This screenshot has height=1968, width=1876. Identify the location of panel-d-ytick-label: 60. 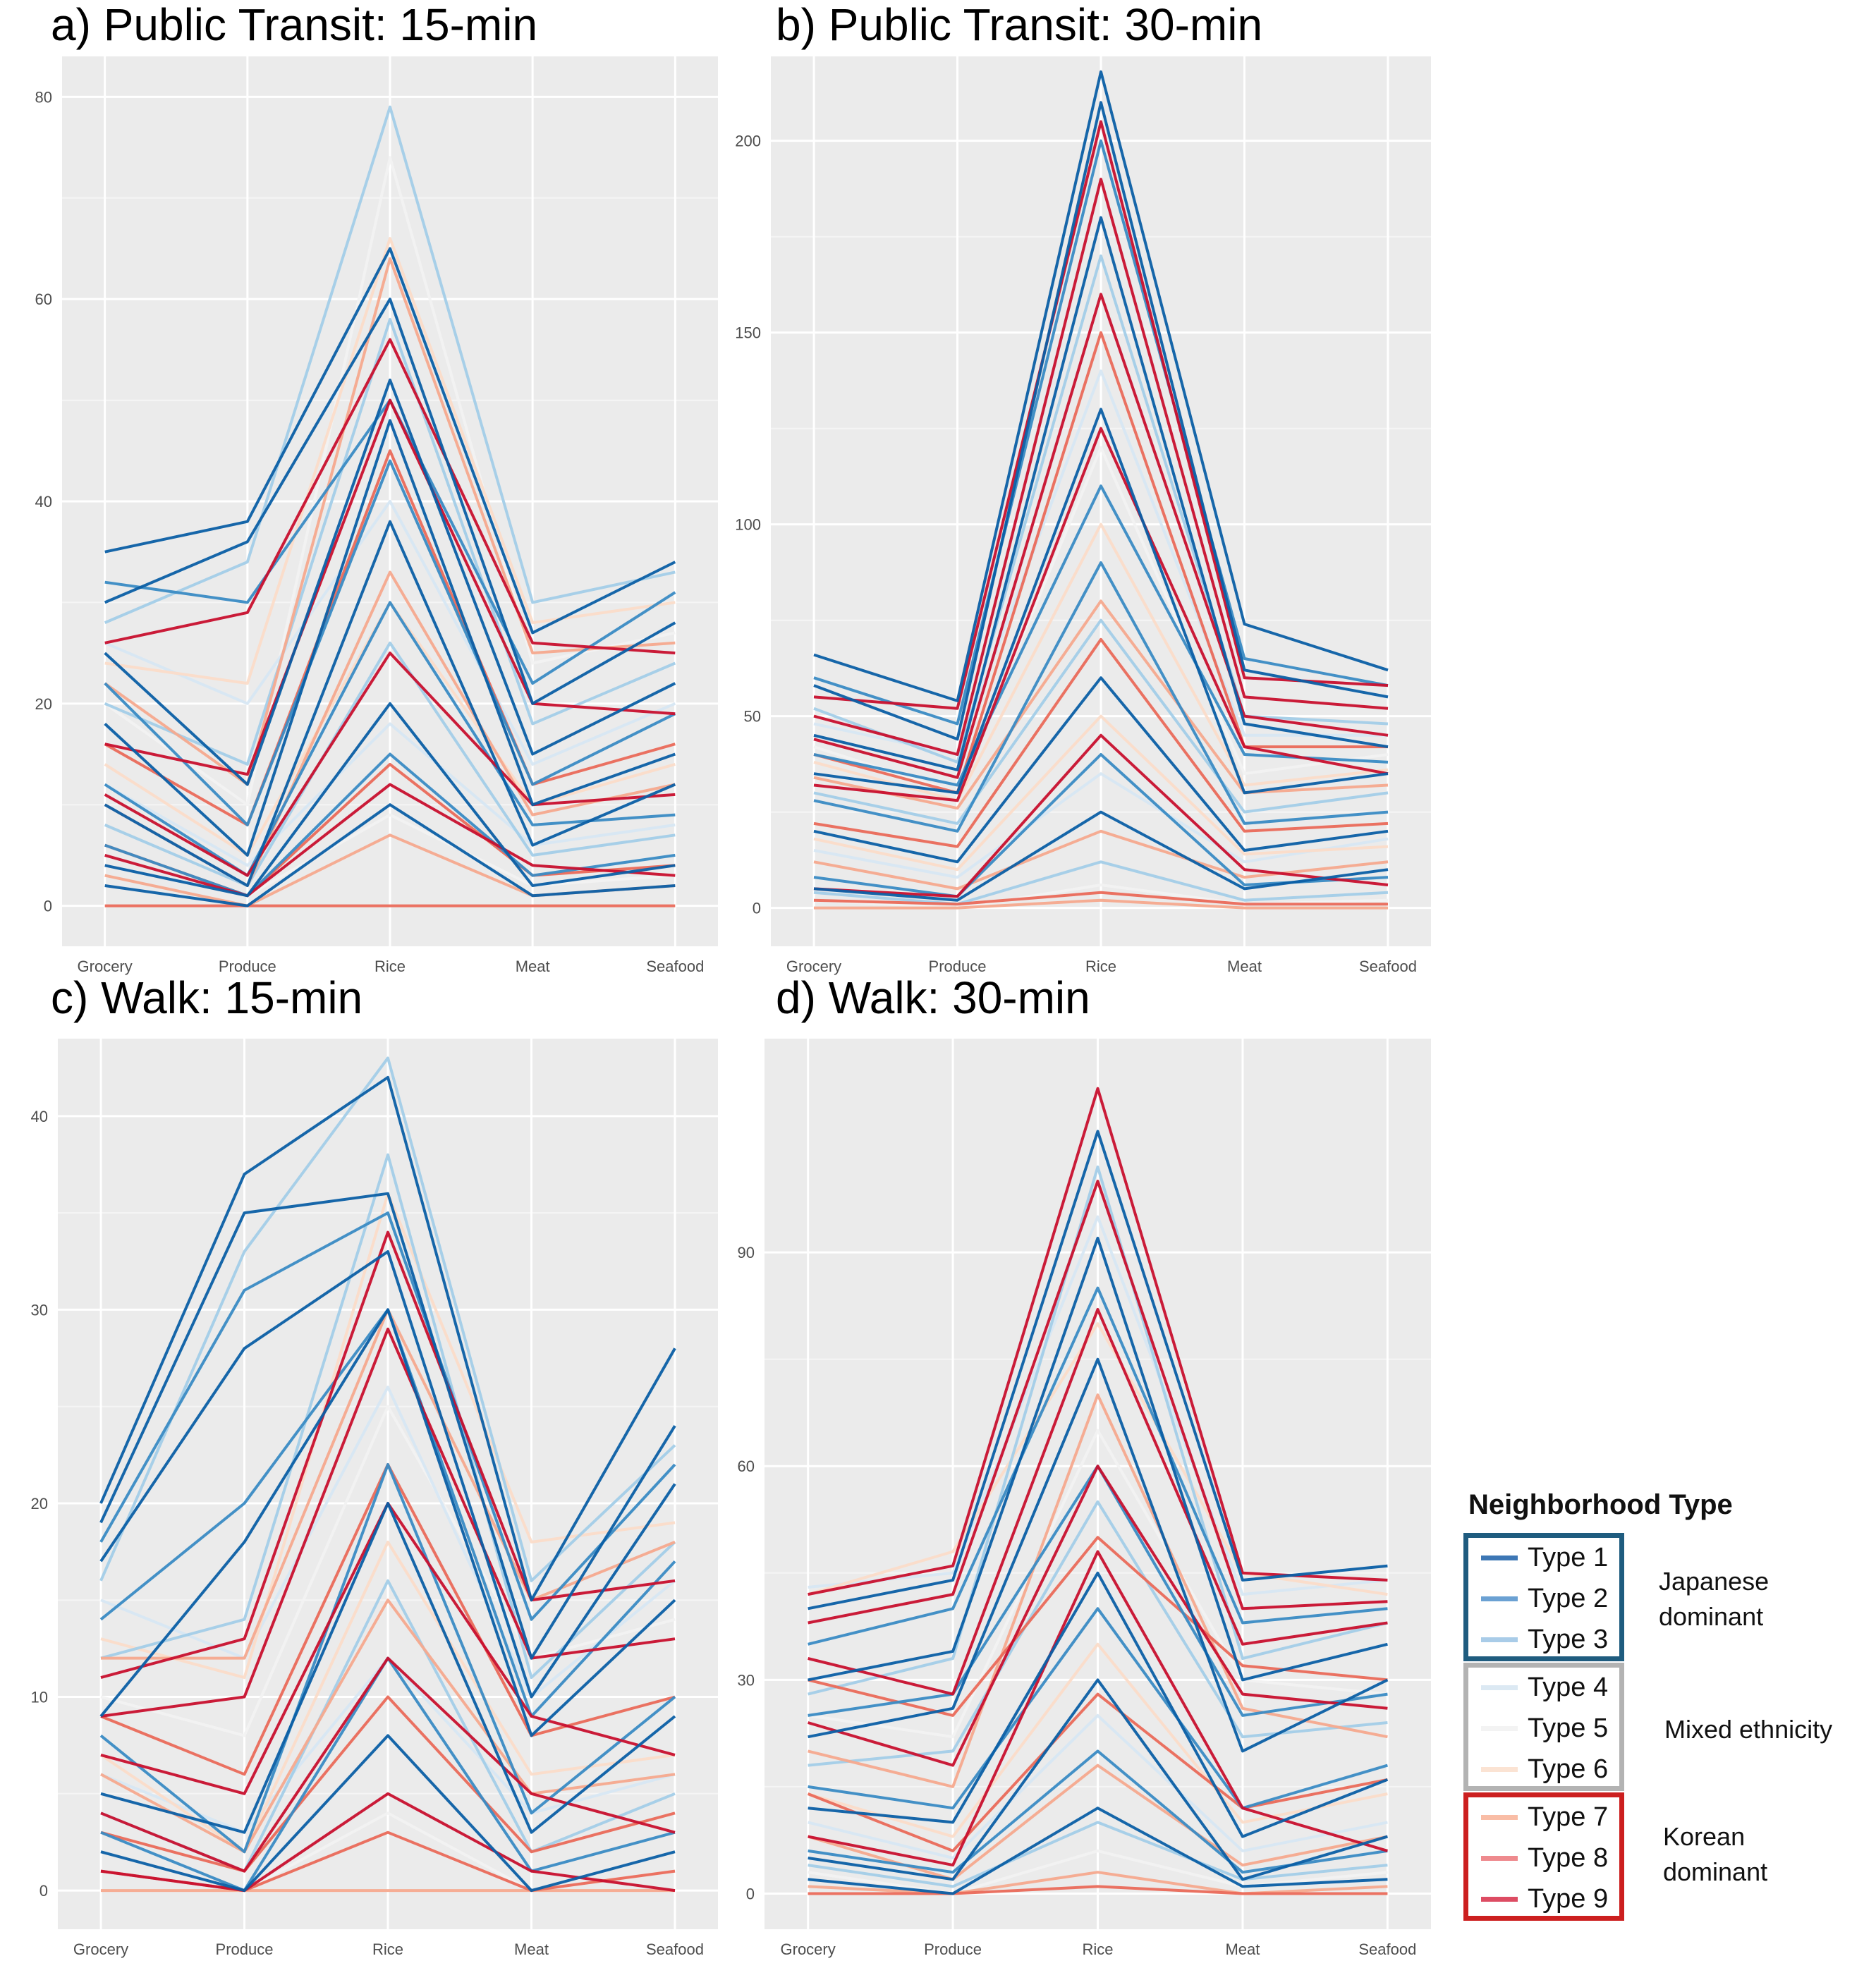
(747, 1466).